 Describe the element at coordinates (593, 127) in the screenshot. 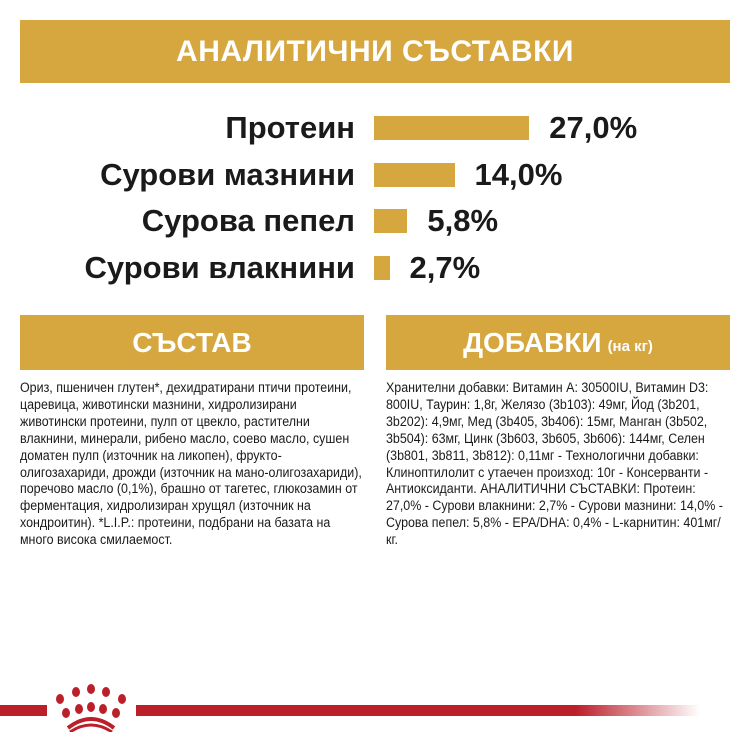

I see `value-label: 27,0%` at that location.